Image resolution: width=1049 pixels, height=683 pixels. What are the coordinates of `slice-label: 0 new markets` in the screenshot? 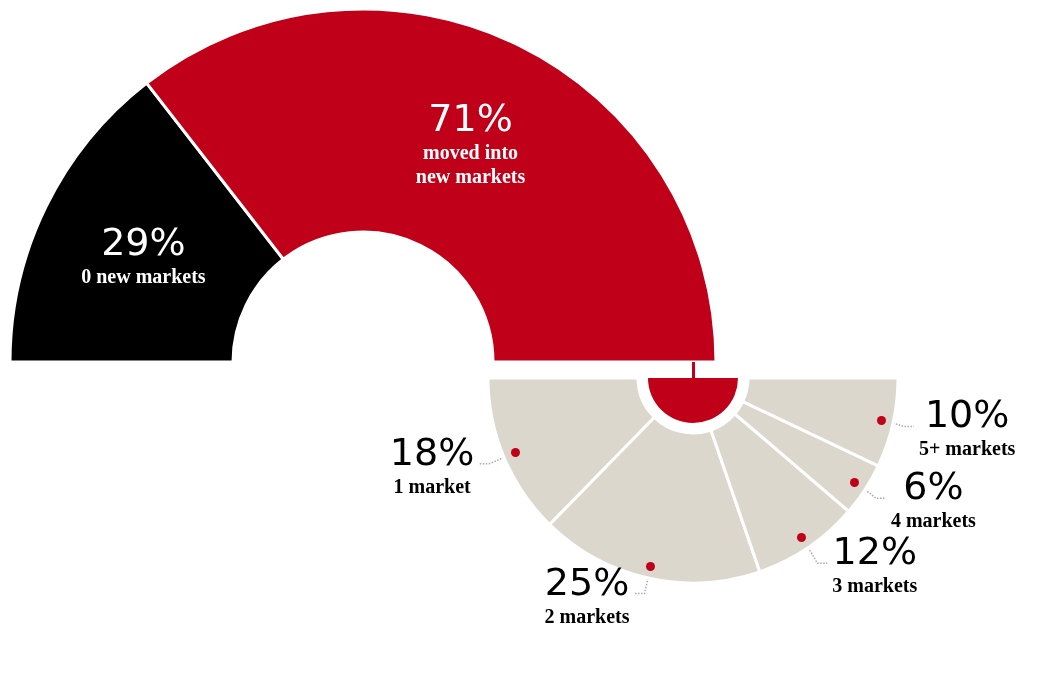 It's located at (143, 276).